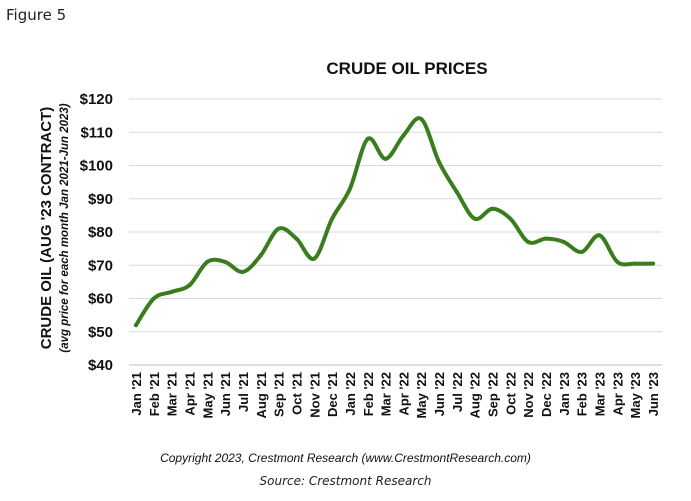 The image size is (691, 501). I want to click on x-tick-label: Mar '21, so click(172, 394).